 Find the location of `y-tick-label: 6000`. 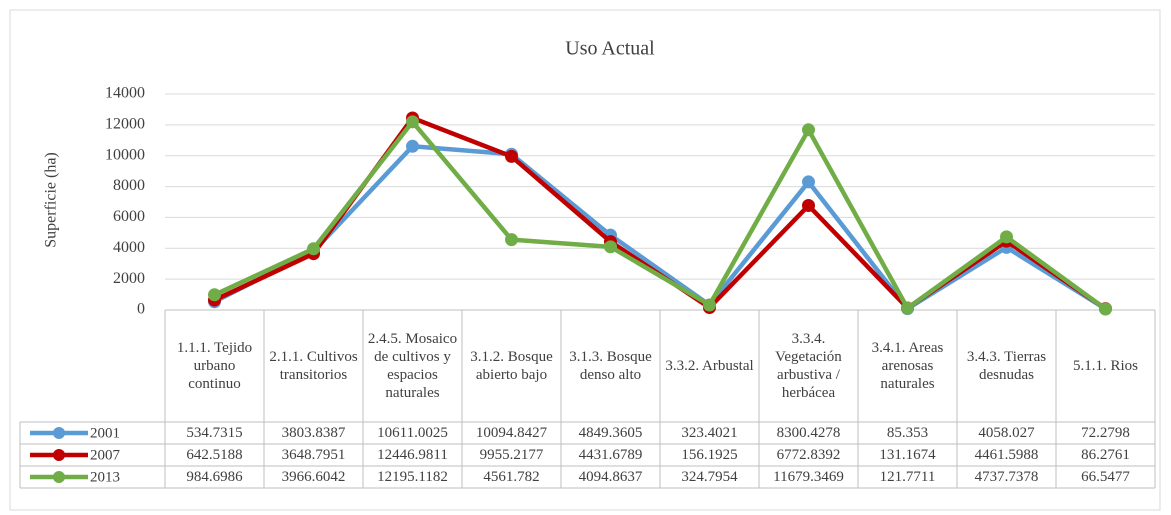

y-tick-label: 6000 is located at coordinates (129, 216).